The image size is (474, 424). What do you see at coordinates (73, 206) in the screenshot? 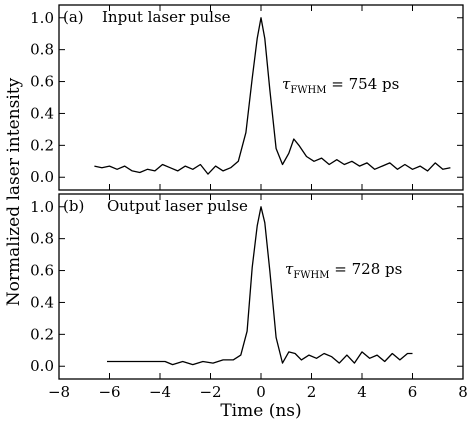
I see `panel-b-label: (b)` at bounding box center [73, 206].